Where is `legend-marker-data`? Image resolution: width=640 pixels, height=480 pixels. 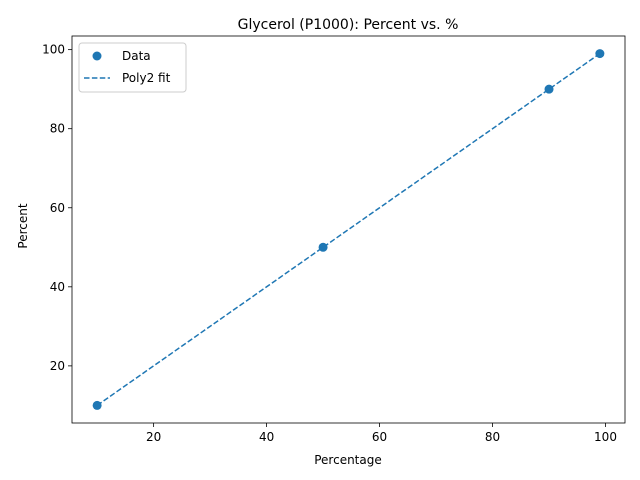 legend-marker-data is located at coordinates (97, 56).